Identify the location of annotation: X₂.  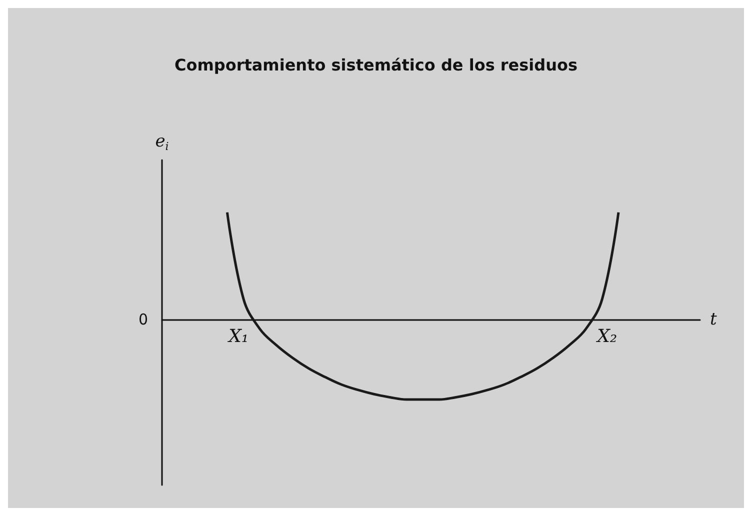
(606, 336).